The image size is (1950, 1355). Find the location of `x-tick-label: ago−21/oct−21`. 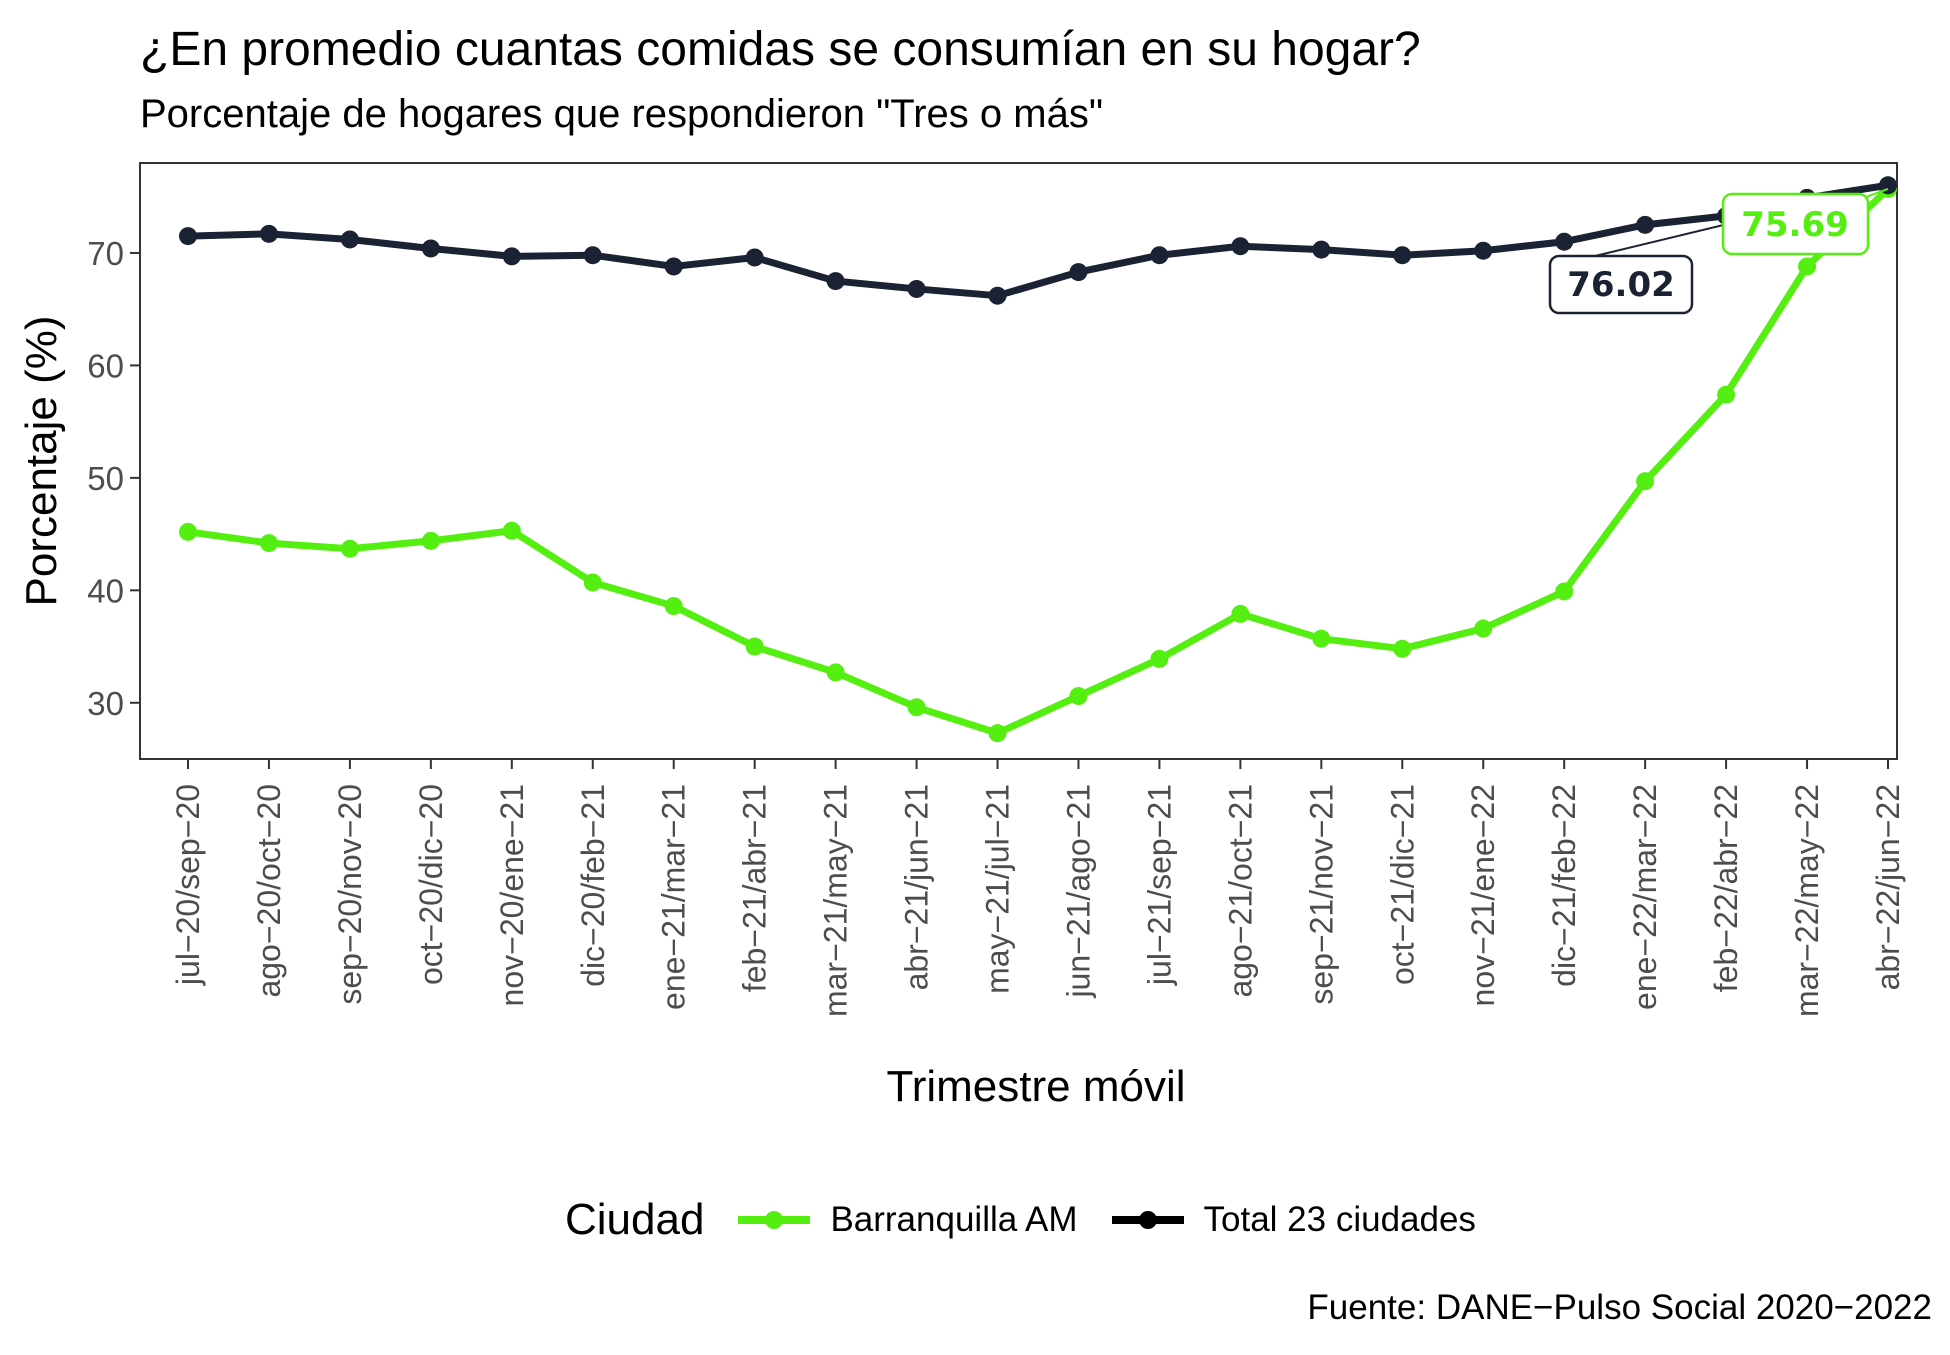

x-tick-label: ago−21/oct−21 is located at coordinates (1240, 891).